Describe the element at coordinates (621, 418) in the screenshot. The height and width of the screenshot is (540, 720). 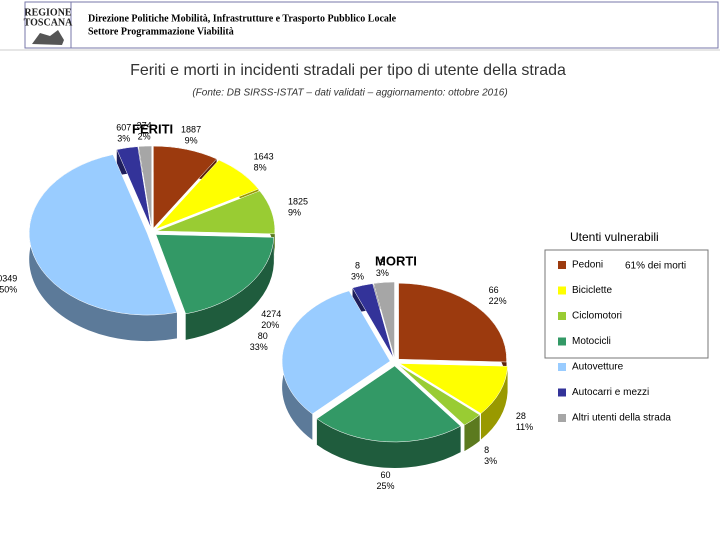
I see `legend-label: Altri utenti della strada` at that location.